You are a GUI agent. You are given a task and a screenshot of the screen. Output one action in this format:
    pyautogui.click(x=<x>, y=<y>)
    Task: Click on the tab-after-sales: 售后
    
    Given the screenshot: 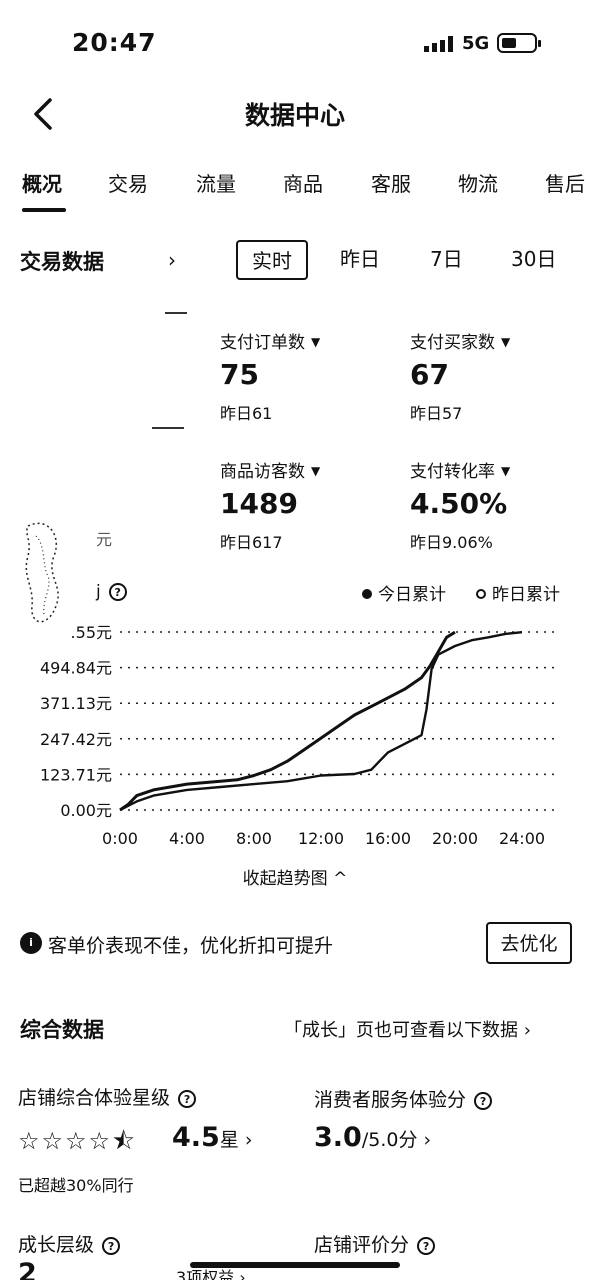 What is the action you would take?
    pyautogui.click(x=565, y=184)
    